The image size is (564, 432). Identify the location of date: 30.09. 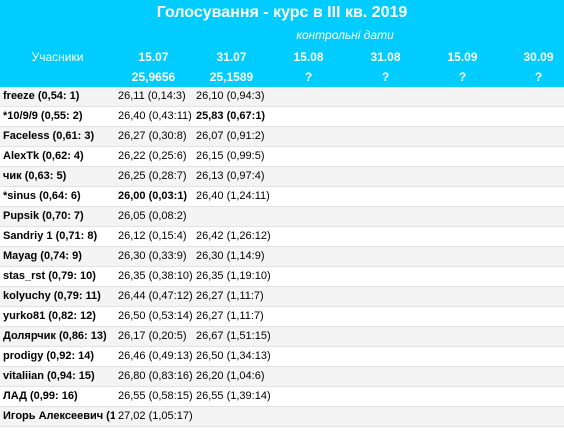
(538, 57).